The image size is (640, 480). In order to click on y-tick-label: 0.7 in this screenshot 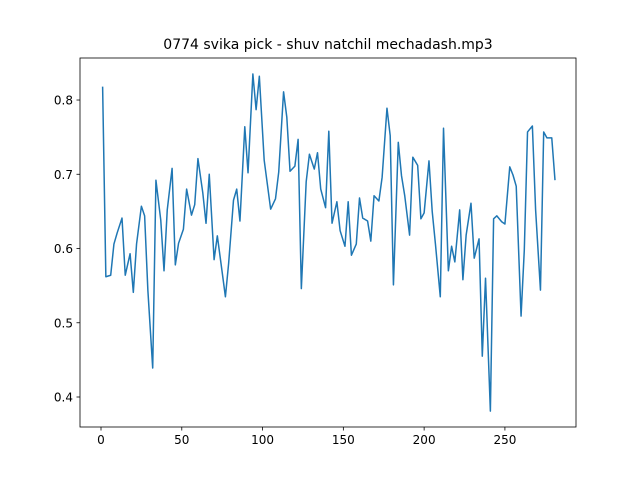, I will do `click(63, 175)`.